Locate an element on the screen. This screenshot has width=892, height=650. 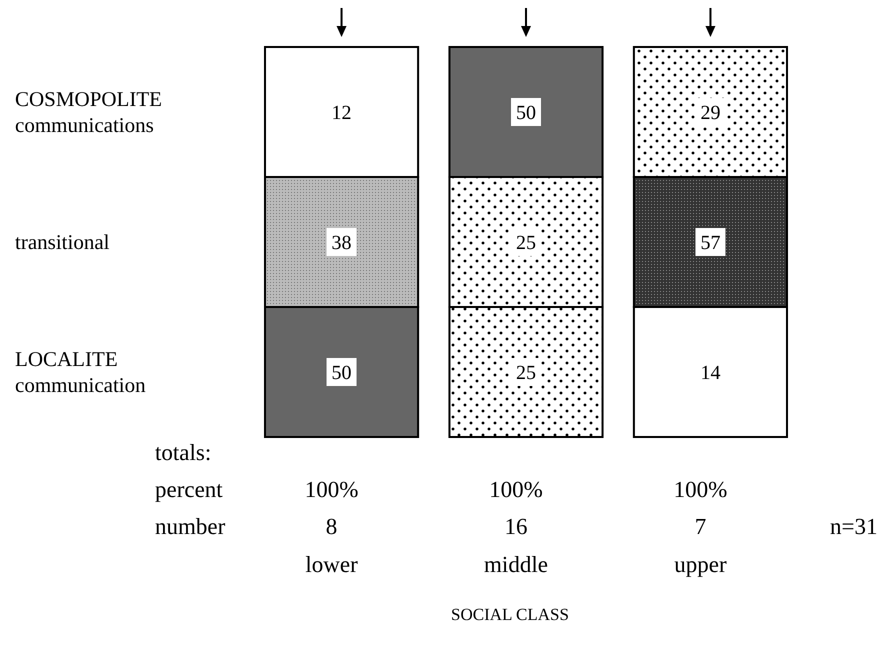
text: n=31 is located at coordinates (854, 526).